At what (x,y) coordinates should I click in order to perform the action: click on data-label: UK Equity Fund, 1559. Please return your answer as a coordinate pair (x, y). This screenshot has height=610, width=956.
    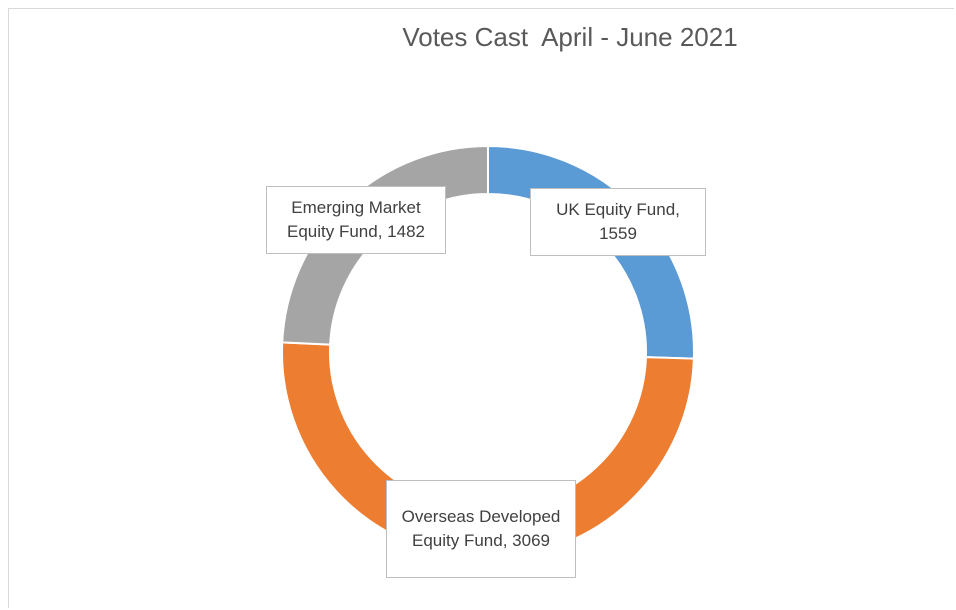
    Looking at the image, I should click on (618, 222).